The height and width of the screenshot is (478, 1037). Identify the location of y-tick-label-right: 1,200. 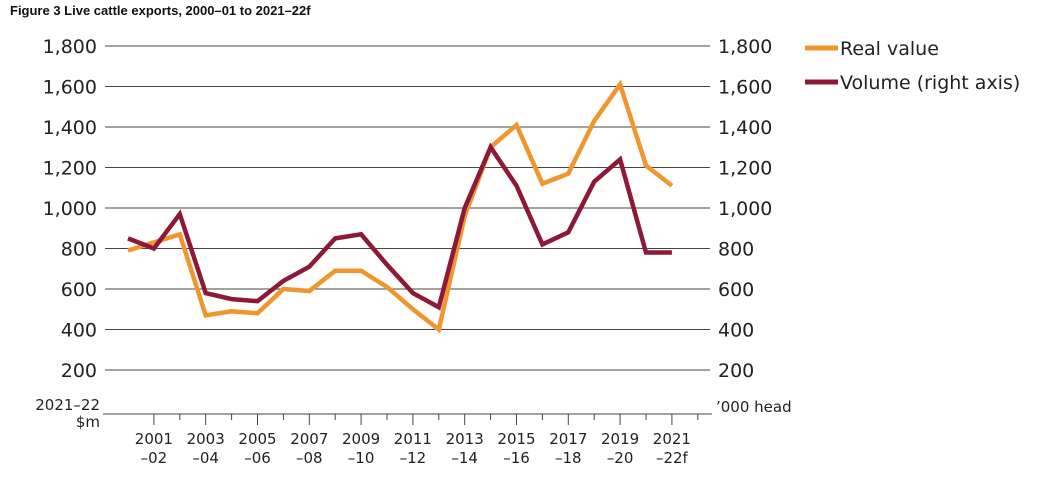
(745, 169).